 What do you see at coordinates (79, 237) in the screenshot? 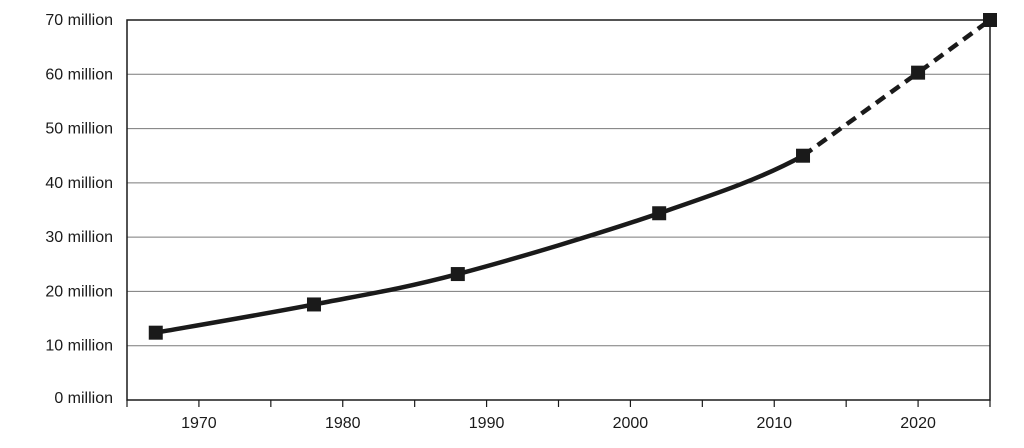
I see `y-tick-label: 30 million` at bounding box center [79, 237].